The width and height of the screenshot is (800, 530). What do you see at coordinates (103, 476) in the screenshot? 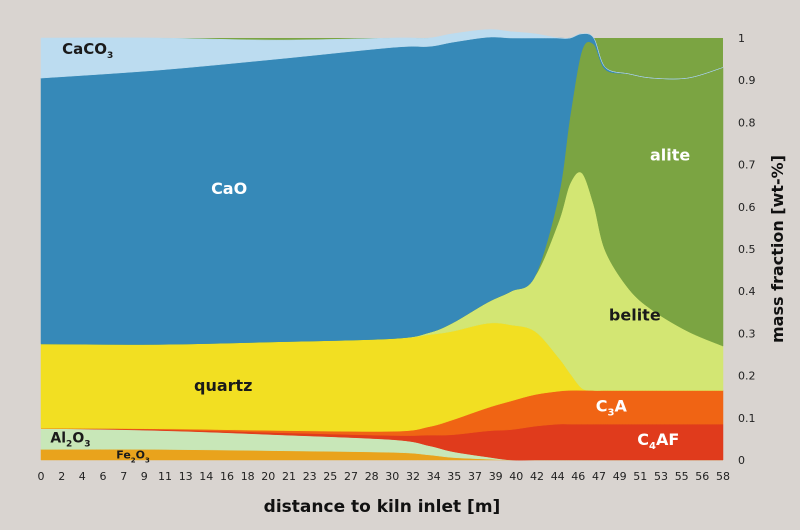
I see `x-tick-label: 6` at bounding box center [103, 476].